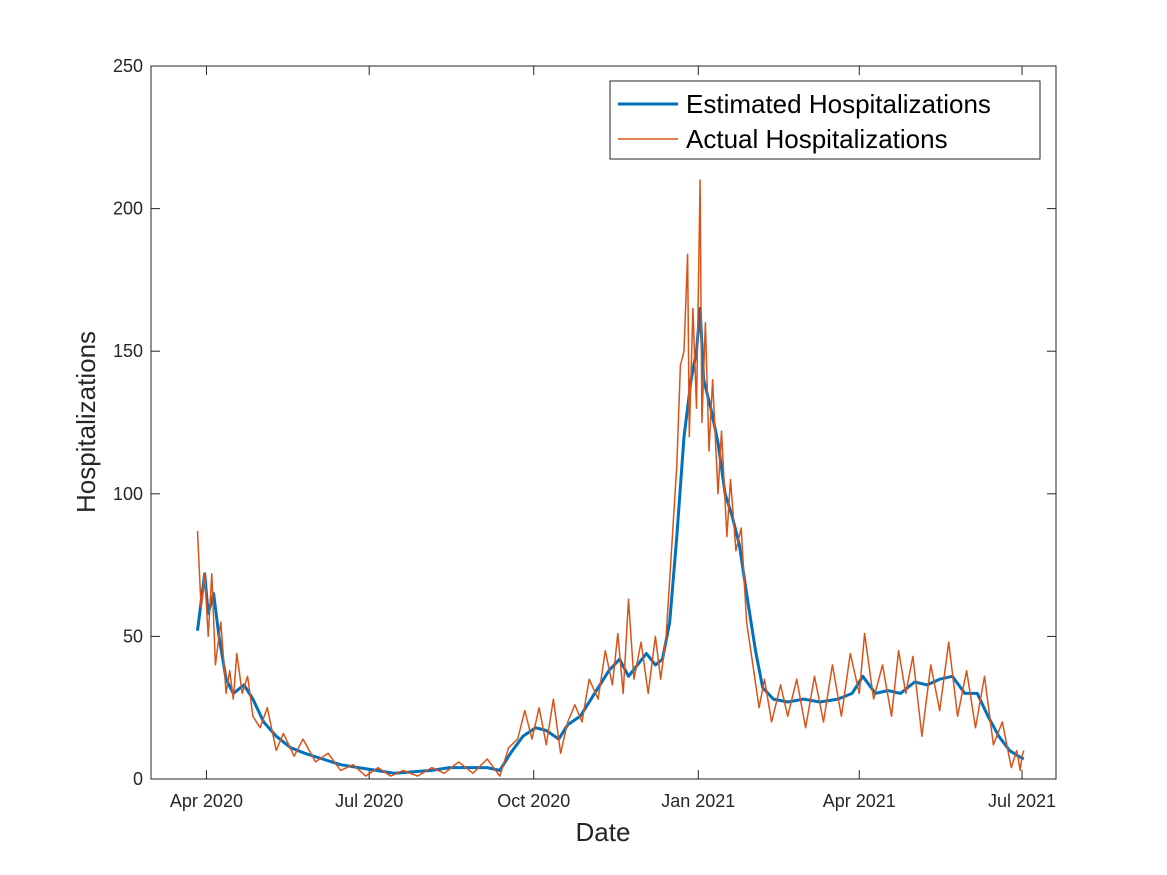 Image resolution: width=1167 pixels, height=875 pixels. Describe the element at coordinates (206, 801) in the screenshot. I see `x-tick-label: Apr 2020` at that location.